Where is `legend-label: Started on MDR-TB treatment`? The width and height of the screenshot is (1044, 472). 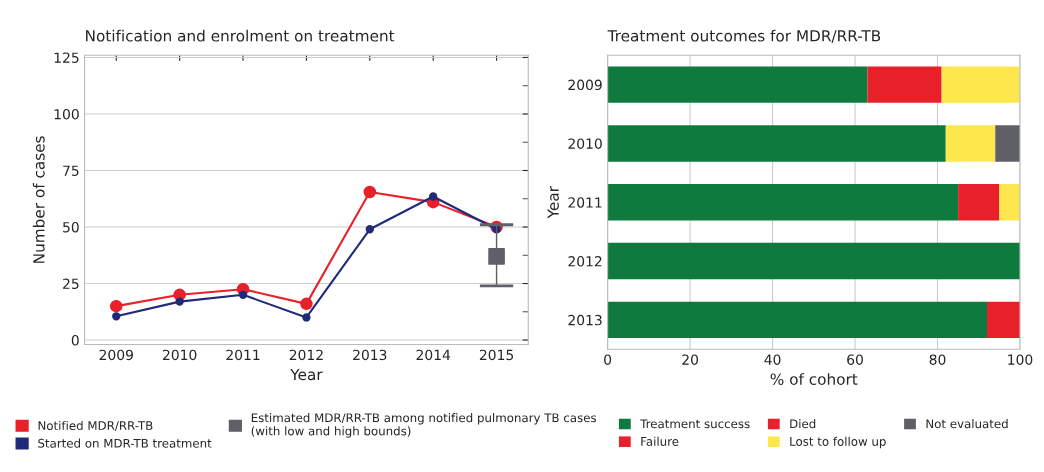
legend-label: Started on MDR-TB treatment is located at coordinates (125, 443).